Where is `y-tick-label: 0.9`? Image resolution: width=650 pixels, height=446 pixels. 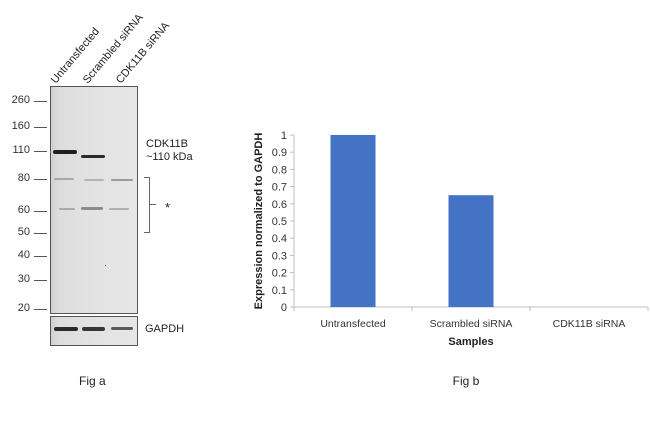 y-tick-label: 0.9 is located at coordinates (279, 153).